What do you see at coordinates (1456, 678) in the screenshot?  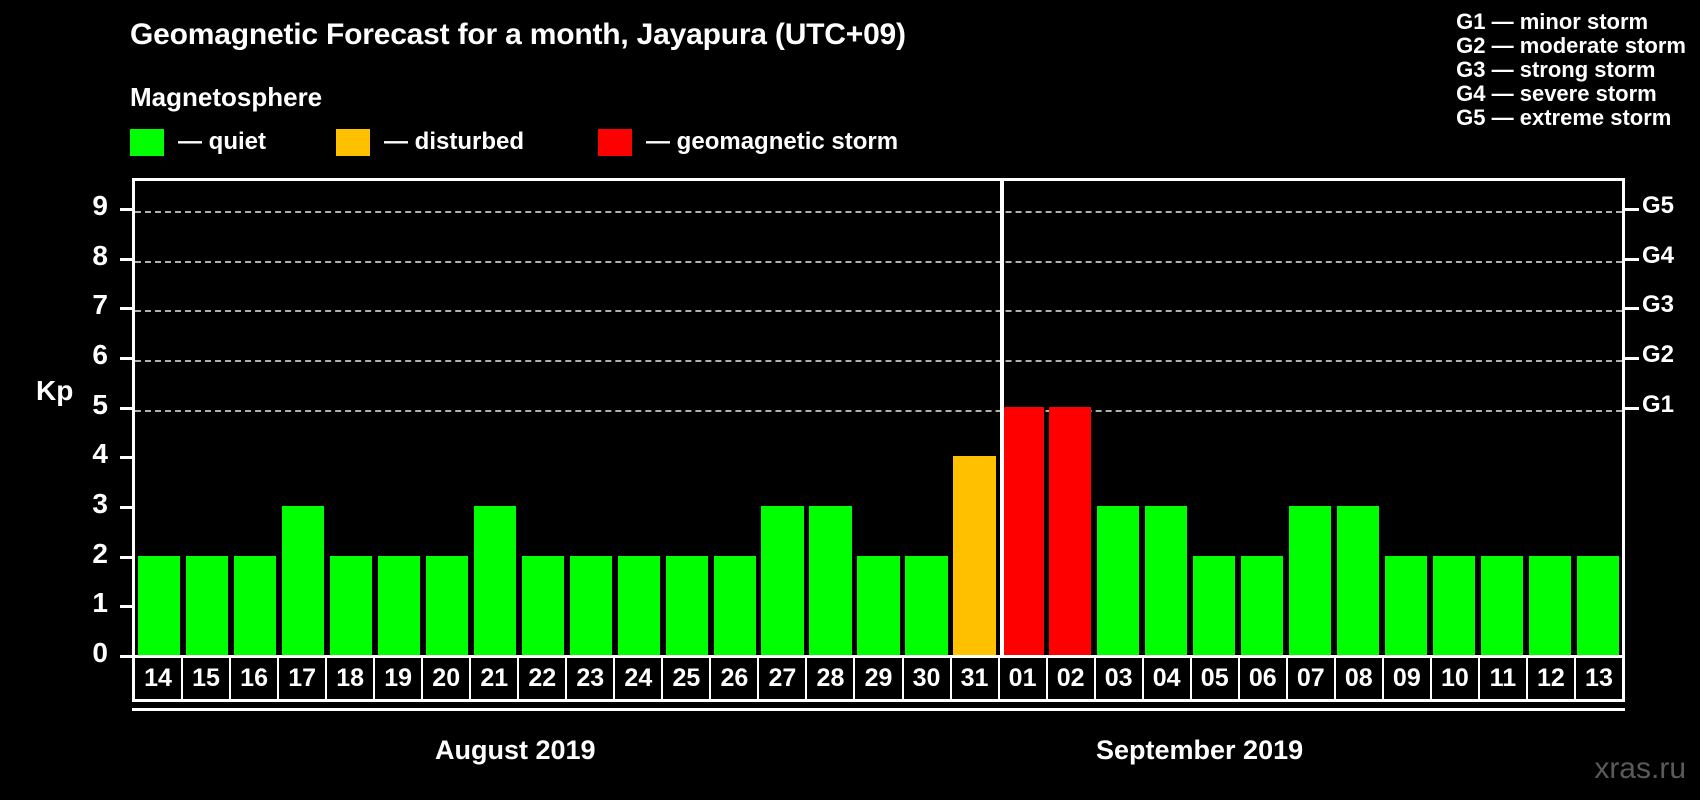 I see `date-cell-10: 10` at bounding box center [1456, 678].